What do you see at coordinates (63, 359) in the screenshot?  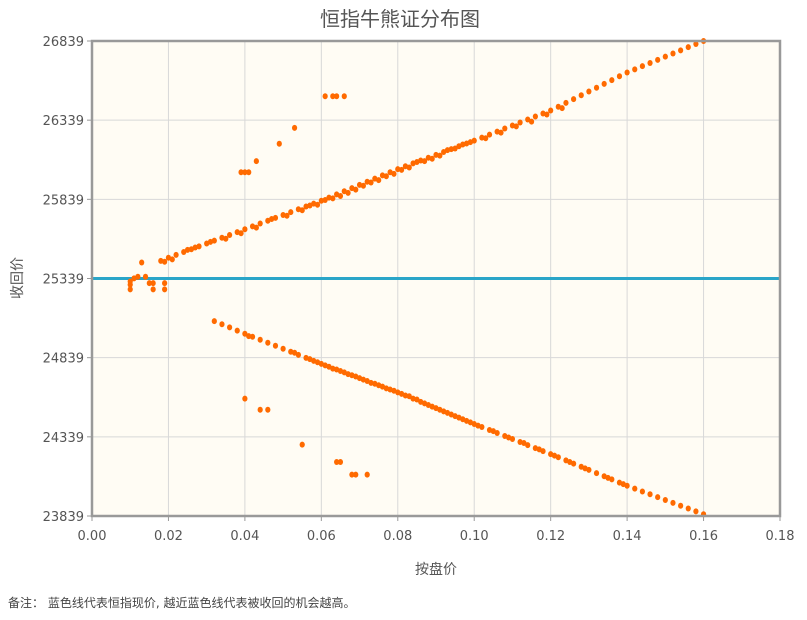 I see `y-tick-label: 24839` at bounding box center [63, 359].